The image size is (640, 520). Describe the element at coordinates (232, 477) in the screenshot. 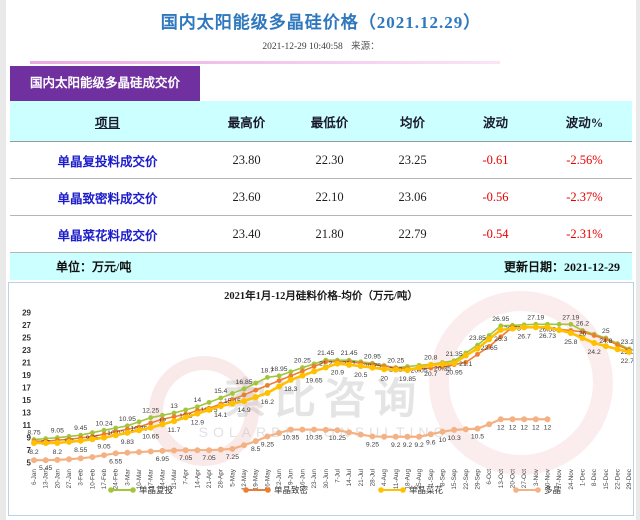

I see `svg-text: 5-May` at that location.